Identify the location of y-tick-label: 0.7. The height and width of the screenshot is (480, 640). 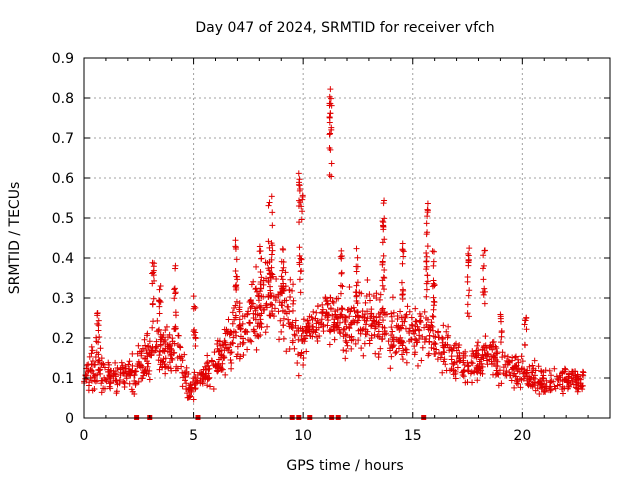
(63, 139).